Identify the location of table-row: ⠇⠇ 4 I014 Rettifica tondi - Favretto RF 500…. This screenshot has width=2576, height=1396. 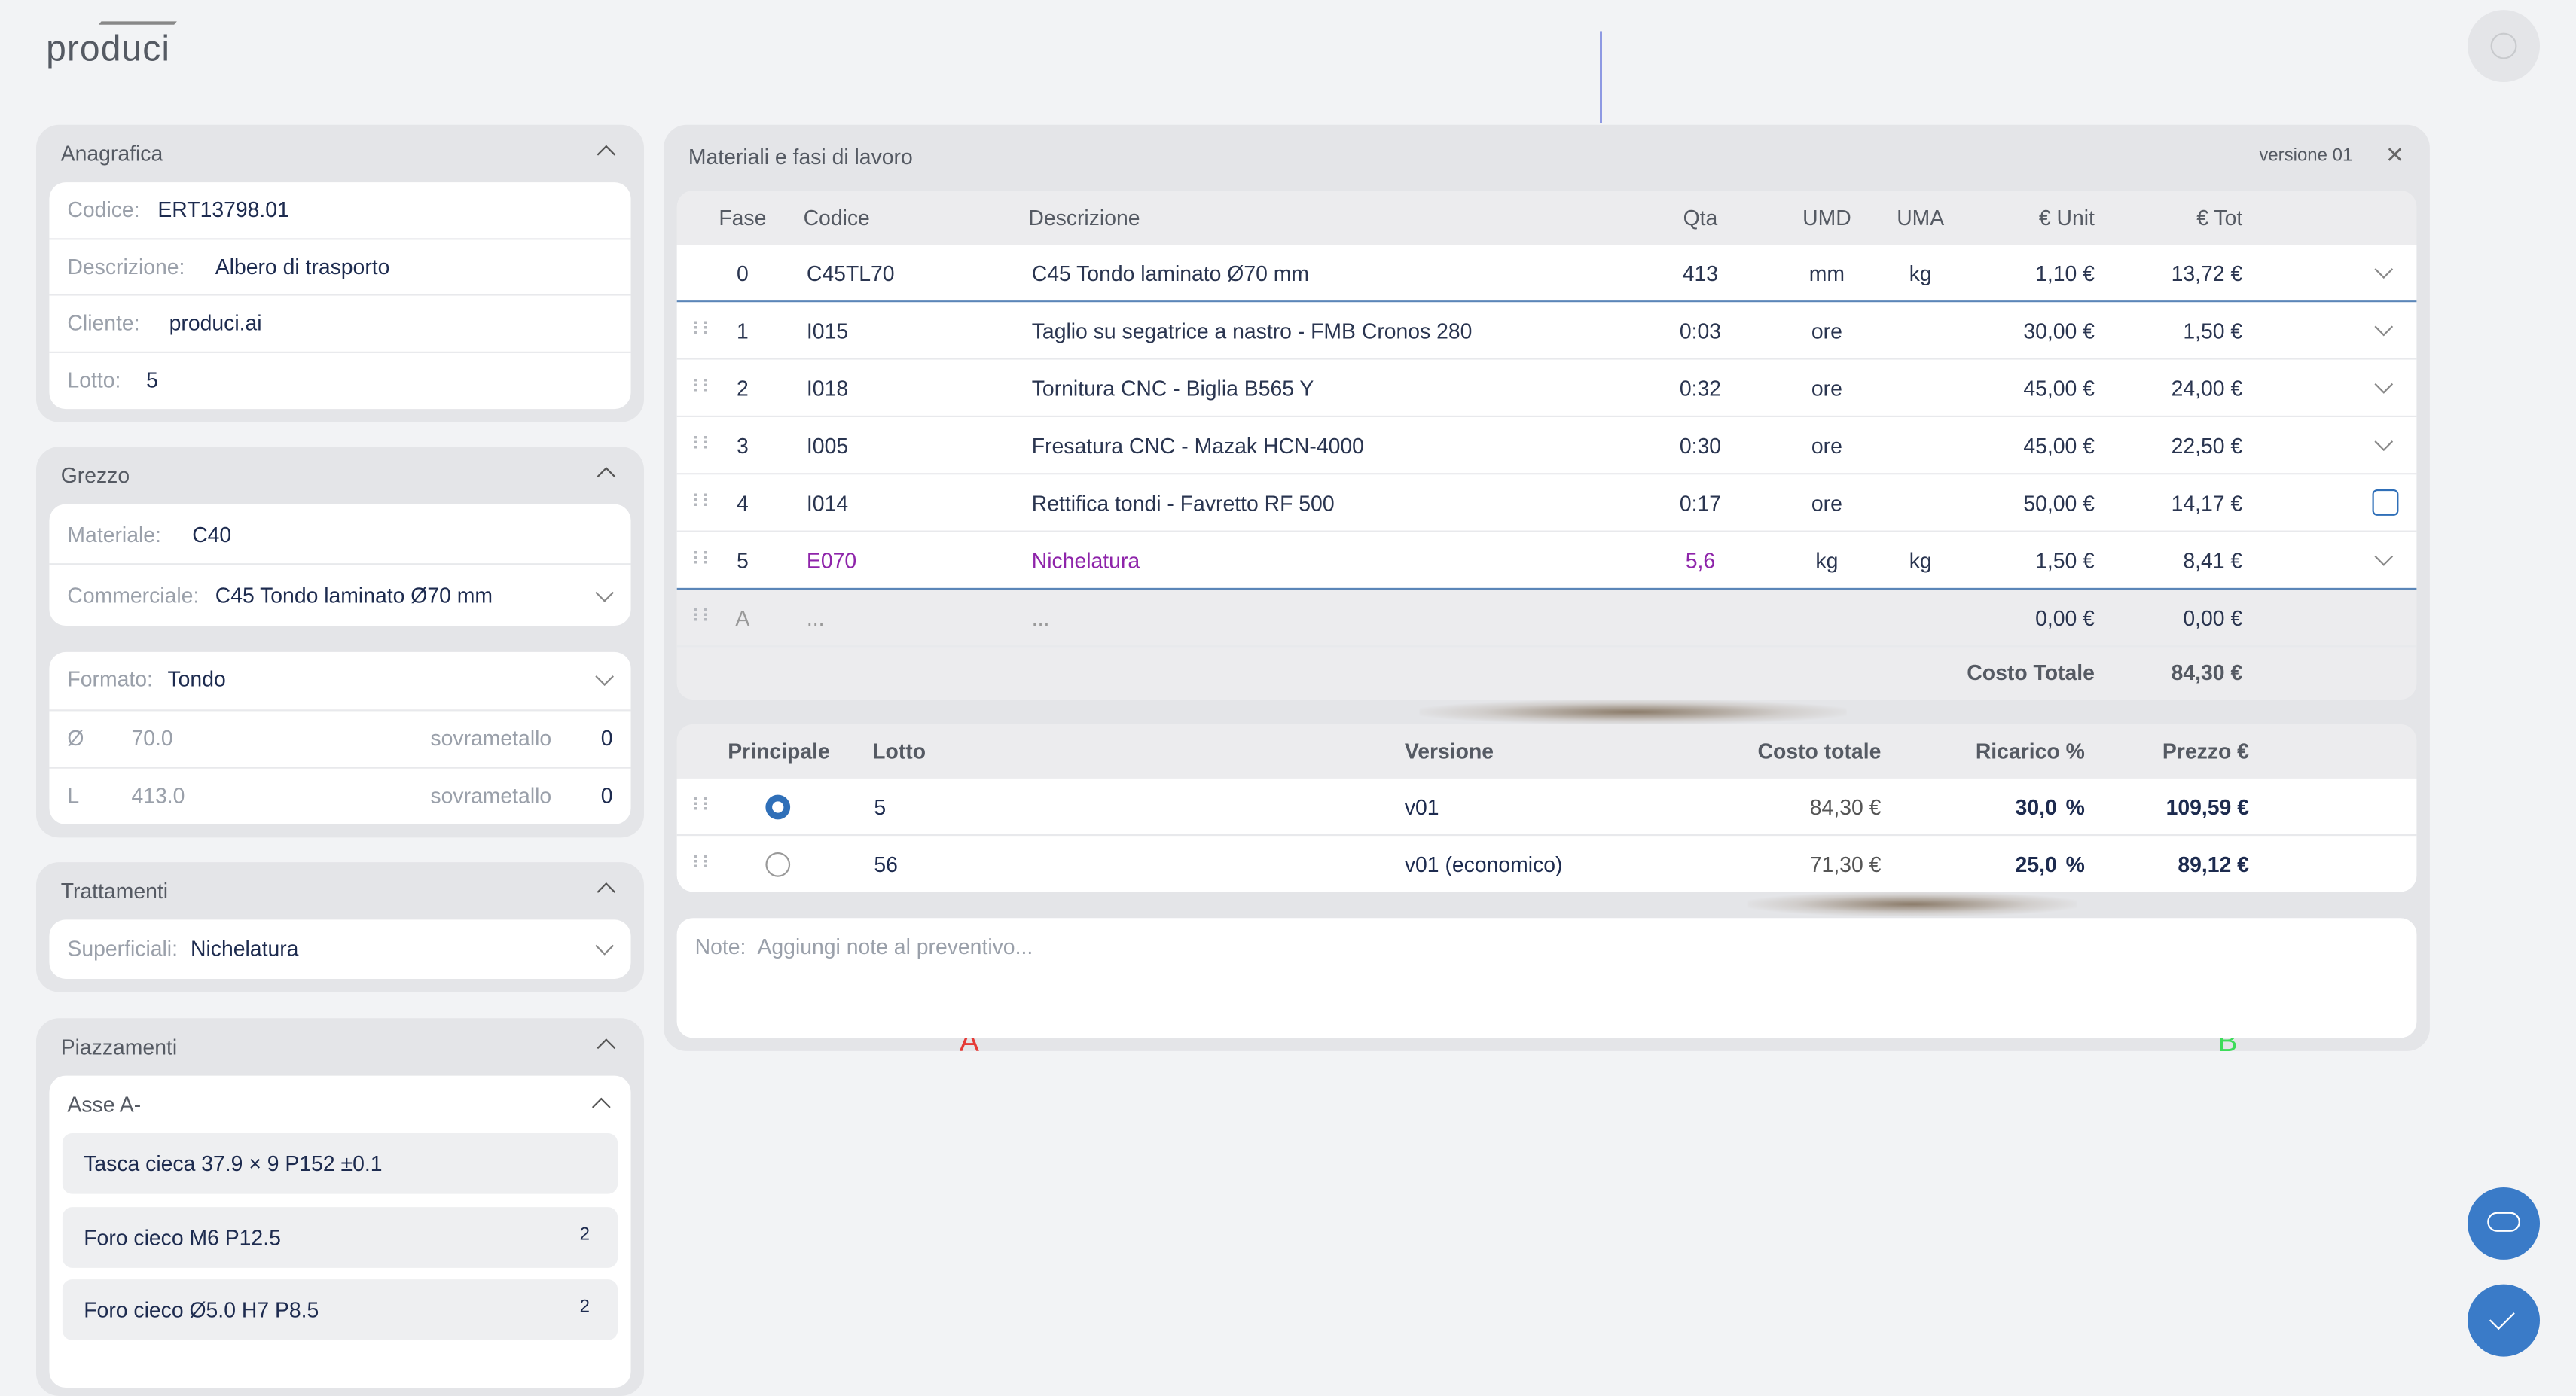
(1547, 503).